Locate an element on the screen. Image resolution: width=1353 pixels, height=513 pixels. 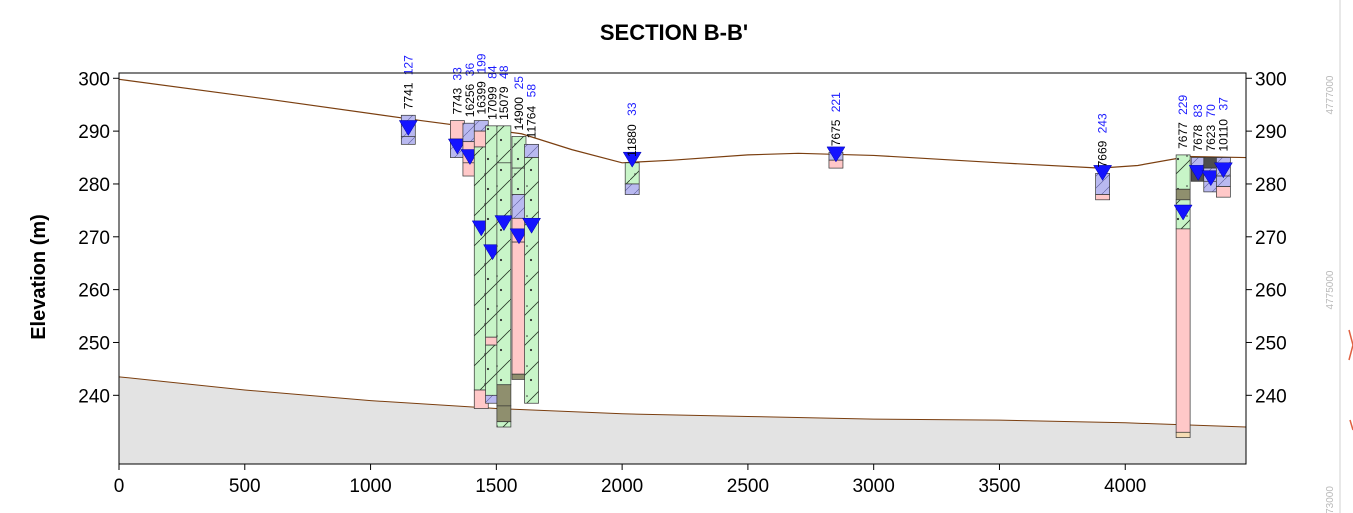
borehole-id-label: 17099 is located at coordinates (493, 103).